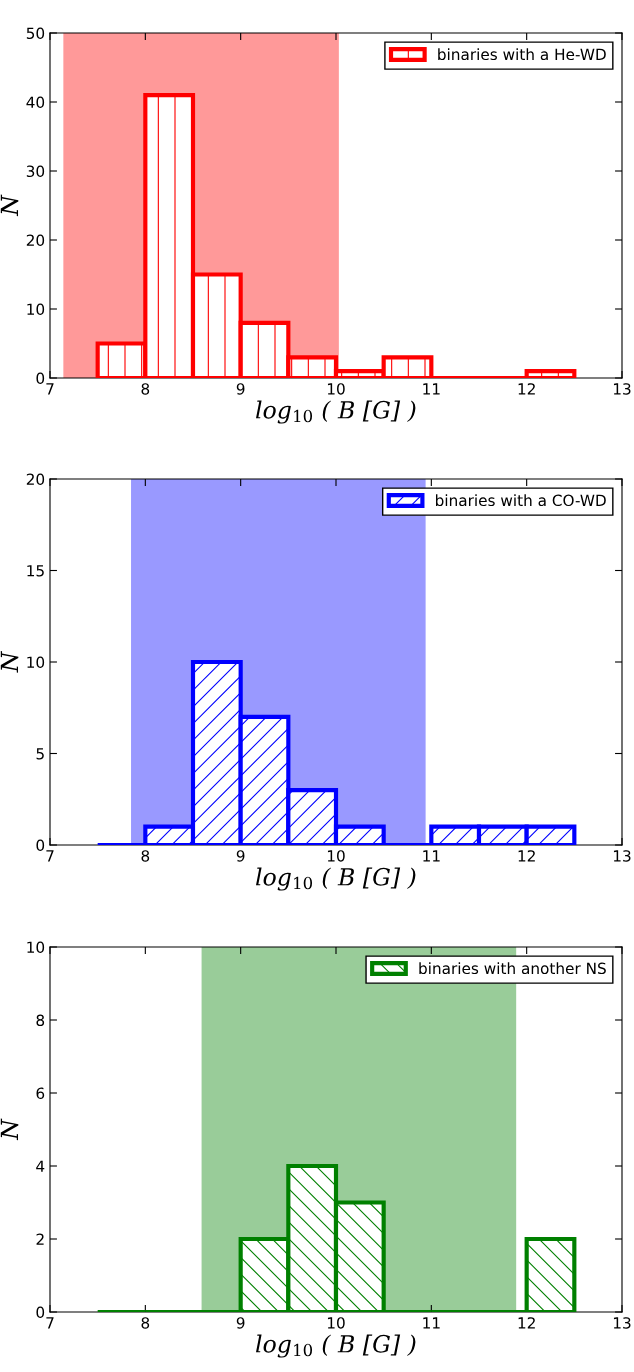 This screenshot has width=634, height=1372. I want to click on y-tick-label: 5, so click(40, 754).